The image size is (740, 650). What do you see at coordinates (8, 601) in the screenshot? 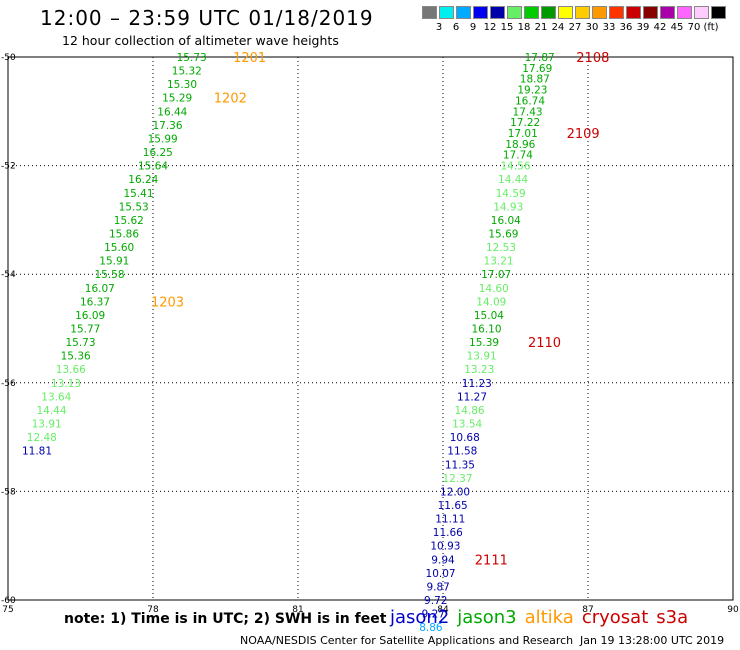
I see `y-tick-label: -60` at bounding box center [8, 601].